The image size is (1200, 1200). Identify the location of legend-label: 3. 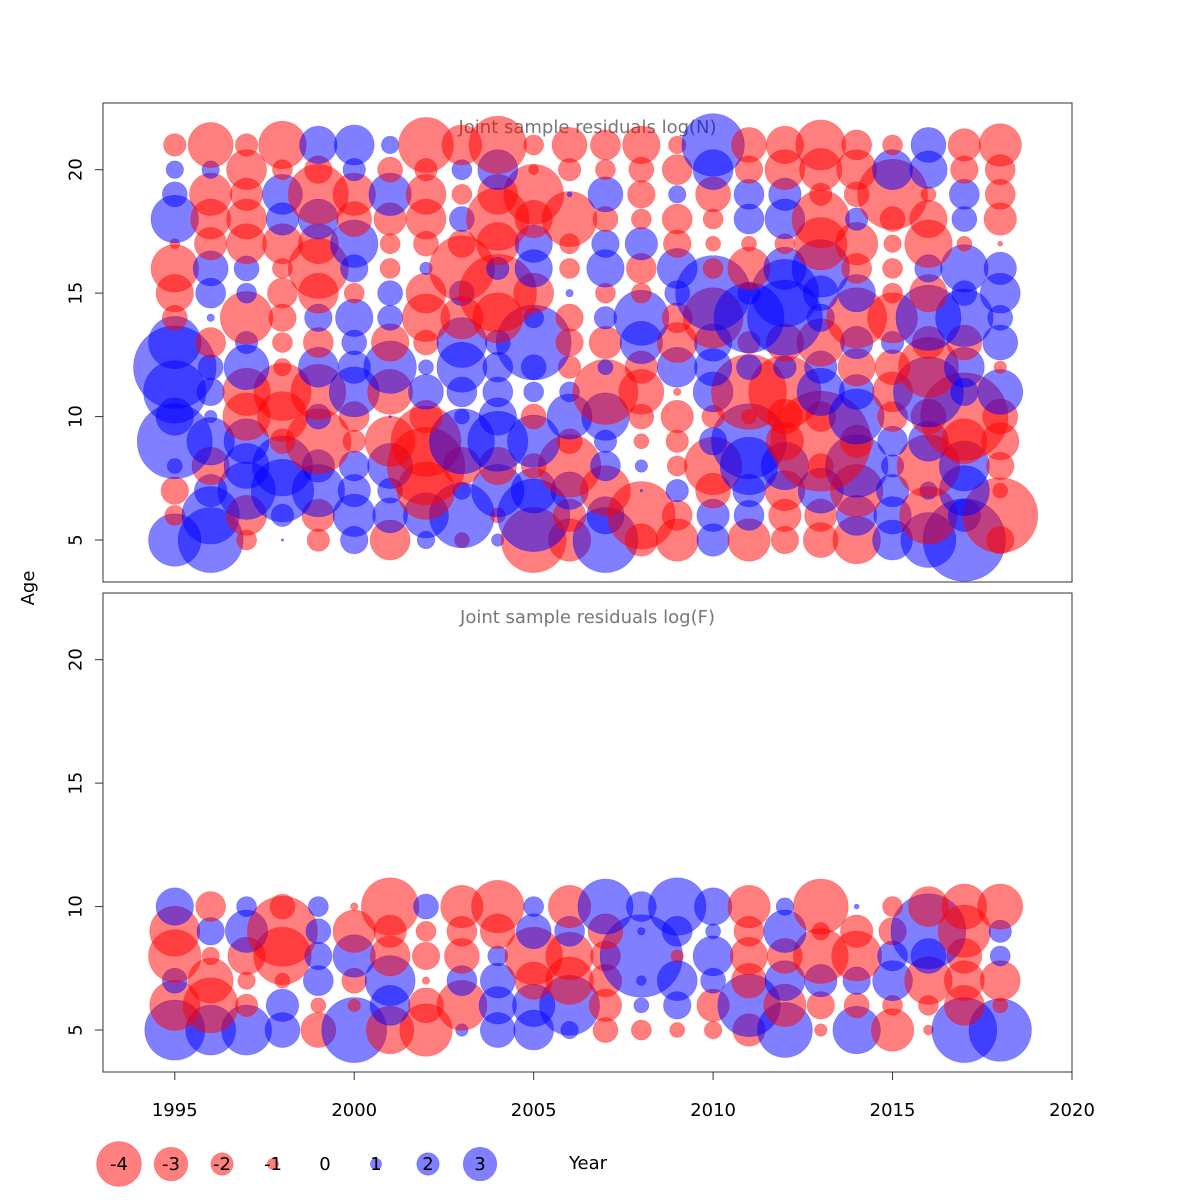
(479, 1164).